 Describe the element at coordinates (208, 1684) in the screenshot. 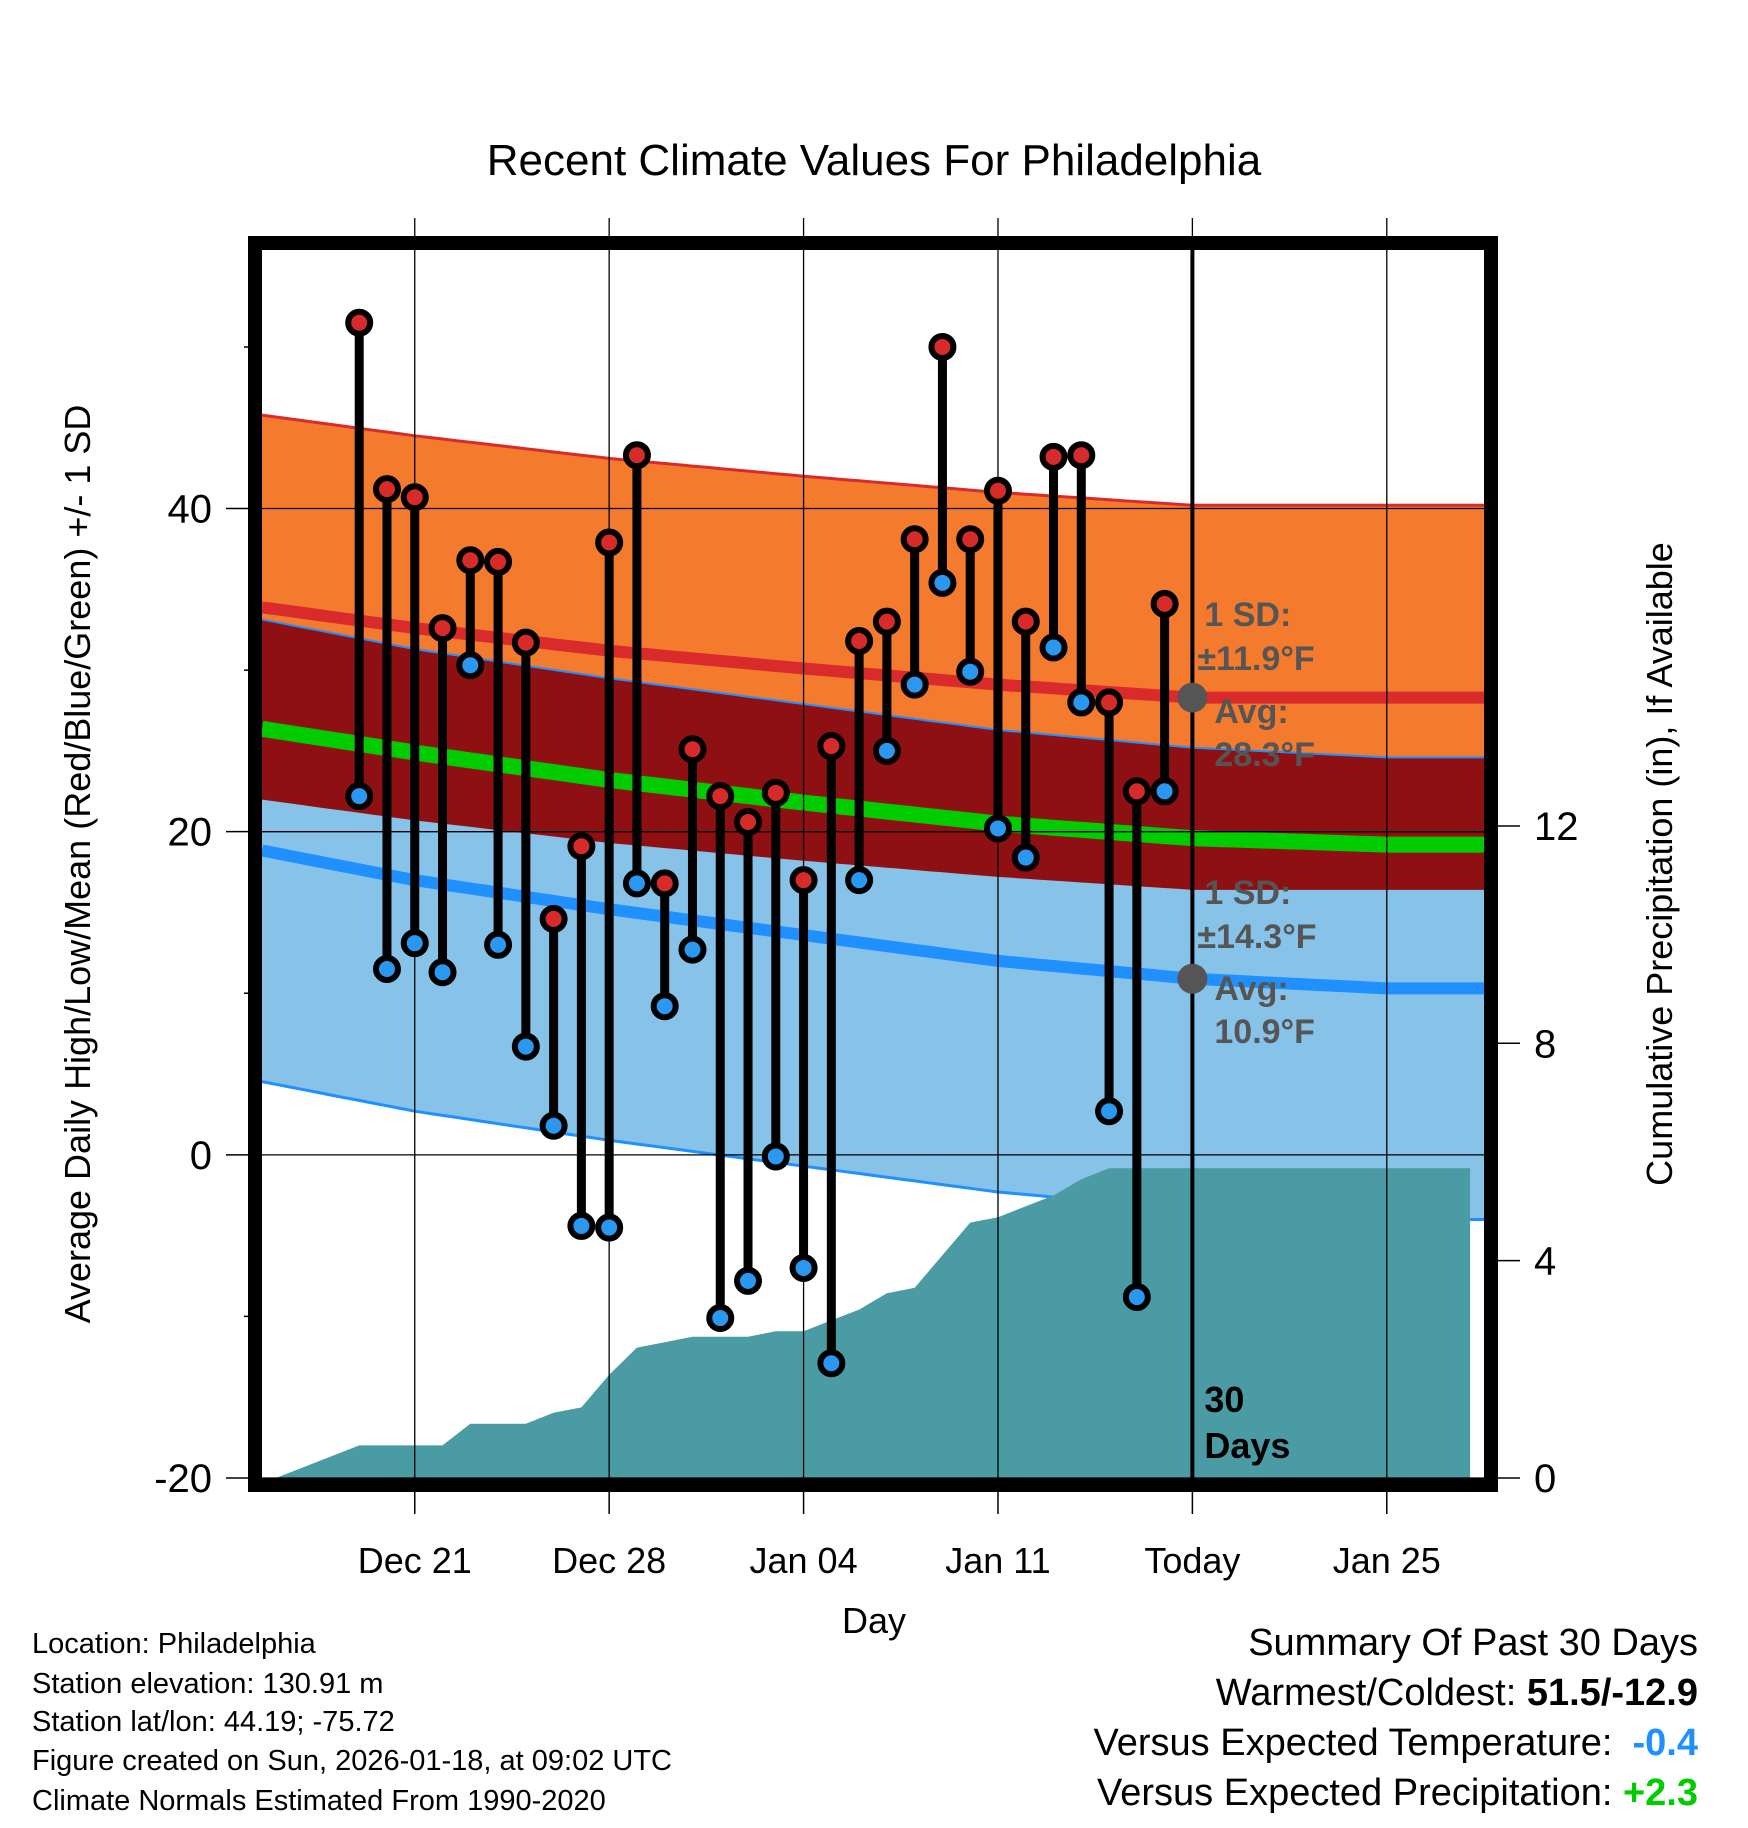

I see `info-elevation: Station elevation: 130.91 m` at that location.